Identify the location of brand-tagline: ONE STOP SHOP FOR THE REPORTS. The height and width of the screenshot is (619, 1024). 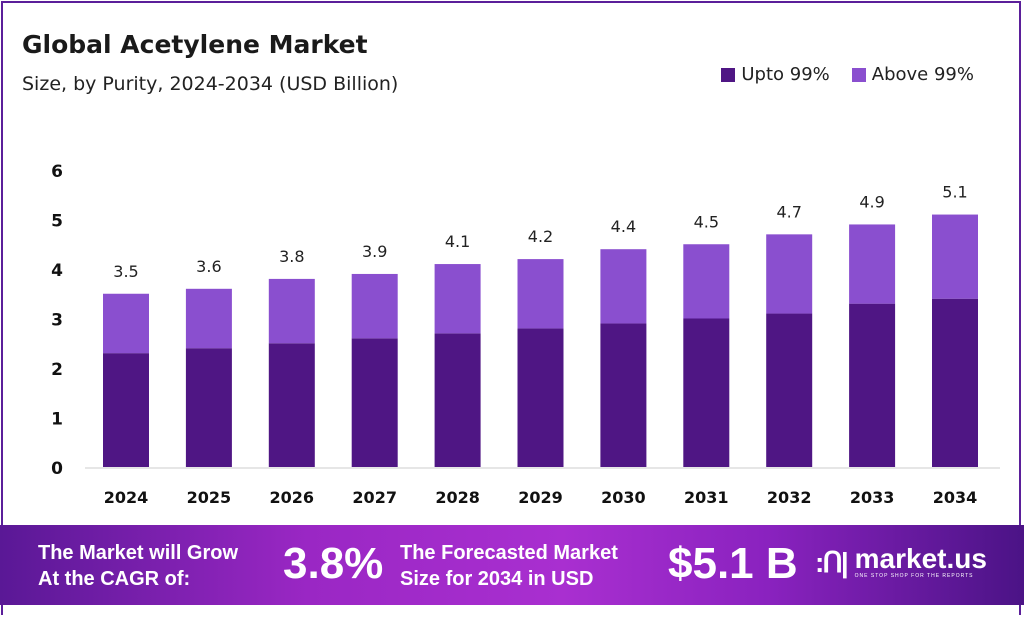
(914, 576).